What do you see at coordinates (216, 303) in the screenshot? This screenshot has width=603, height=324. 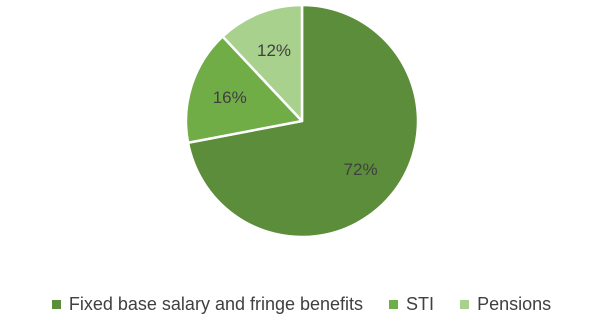 I see `legend-label-fixed-base-salary: Fixed base salary and fringe benefits` at bounding box center [216, 303].